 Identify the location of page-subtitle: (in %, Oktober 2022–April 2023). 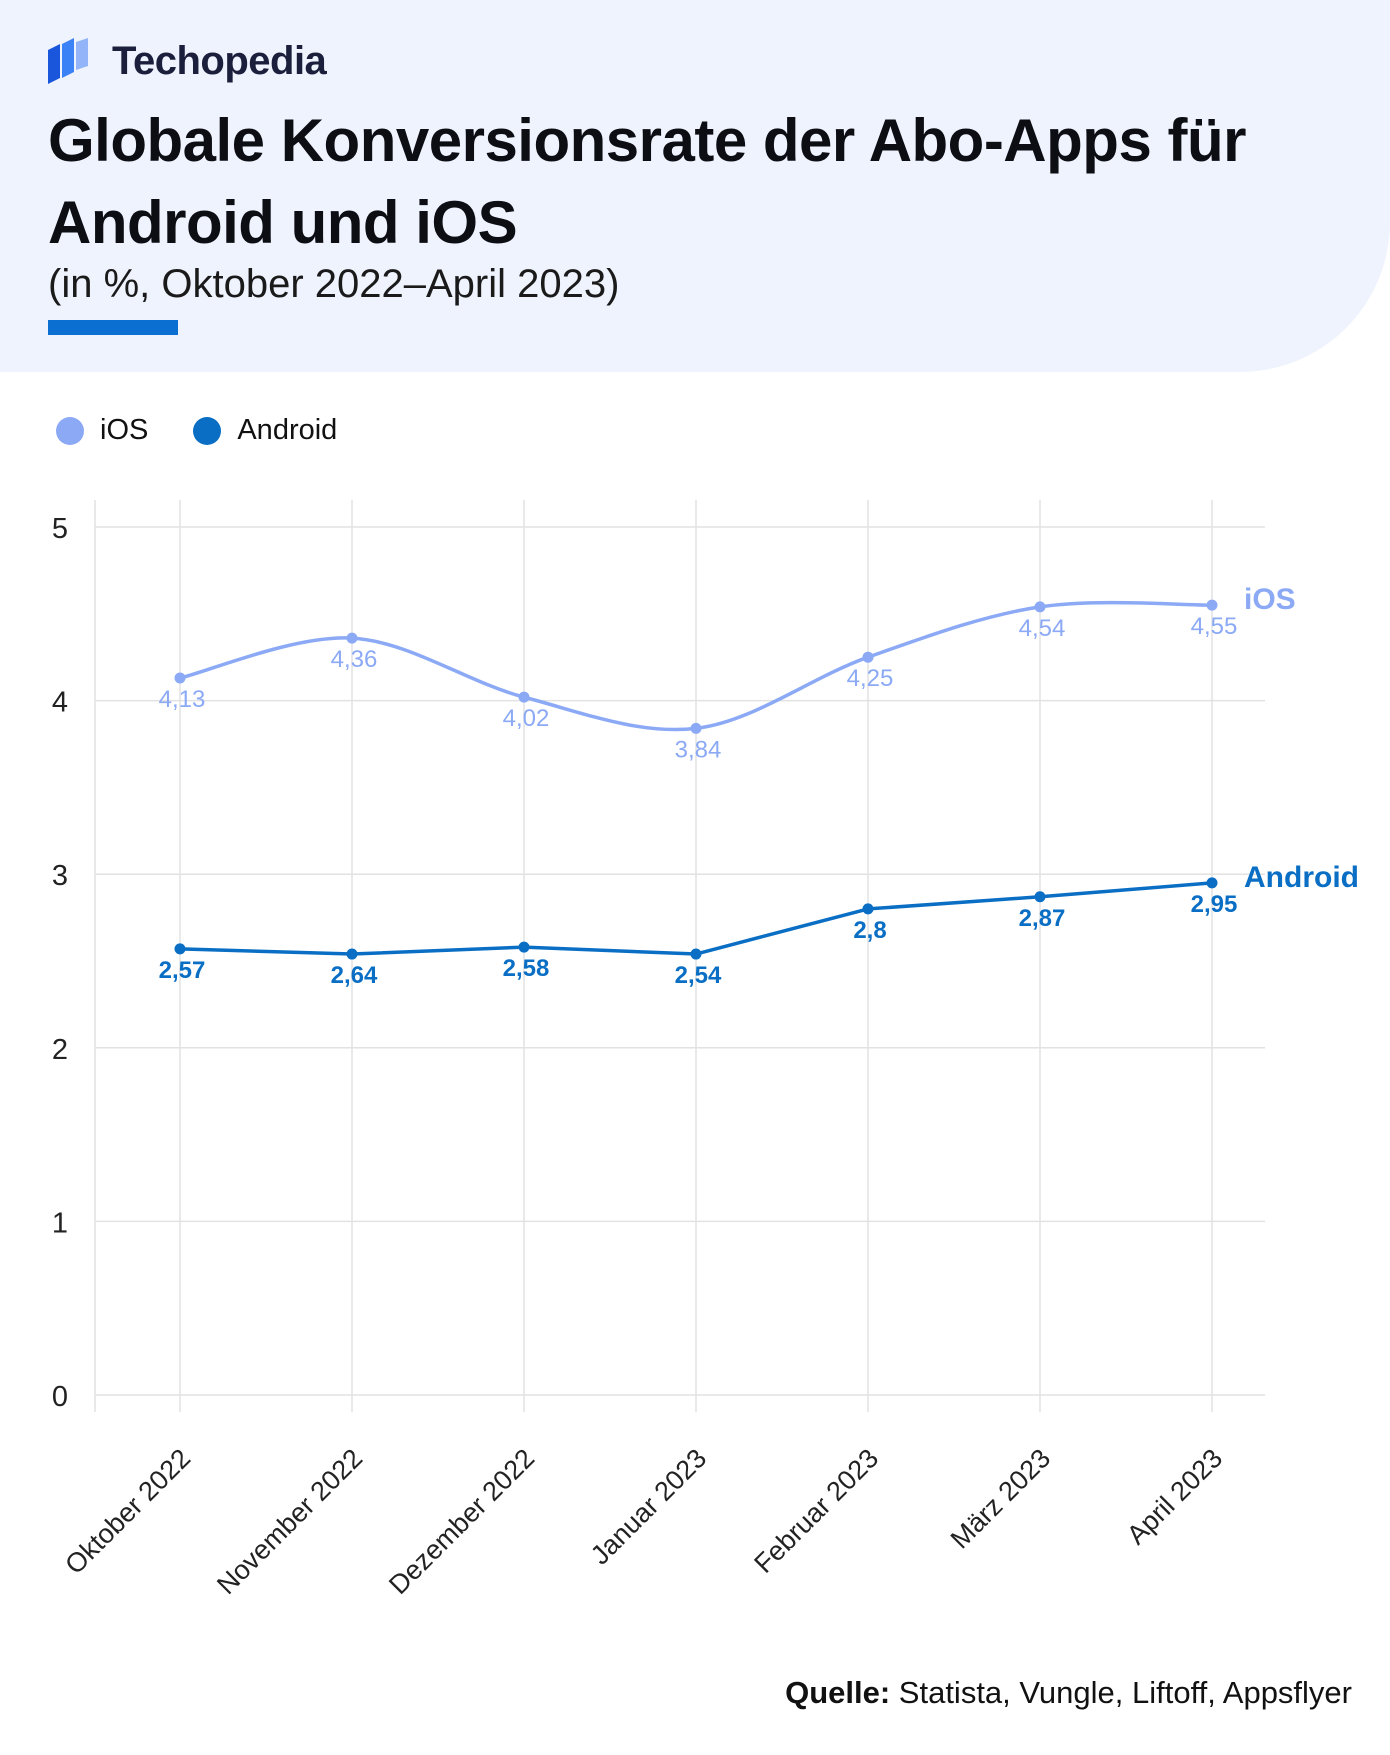
(334, 284).